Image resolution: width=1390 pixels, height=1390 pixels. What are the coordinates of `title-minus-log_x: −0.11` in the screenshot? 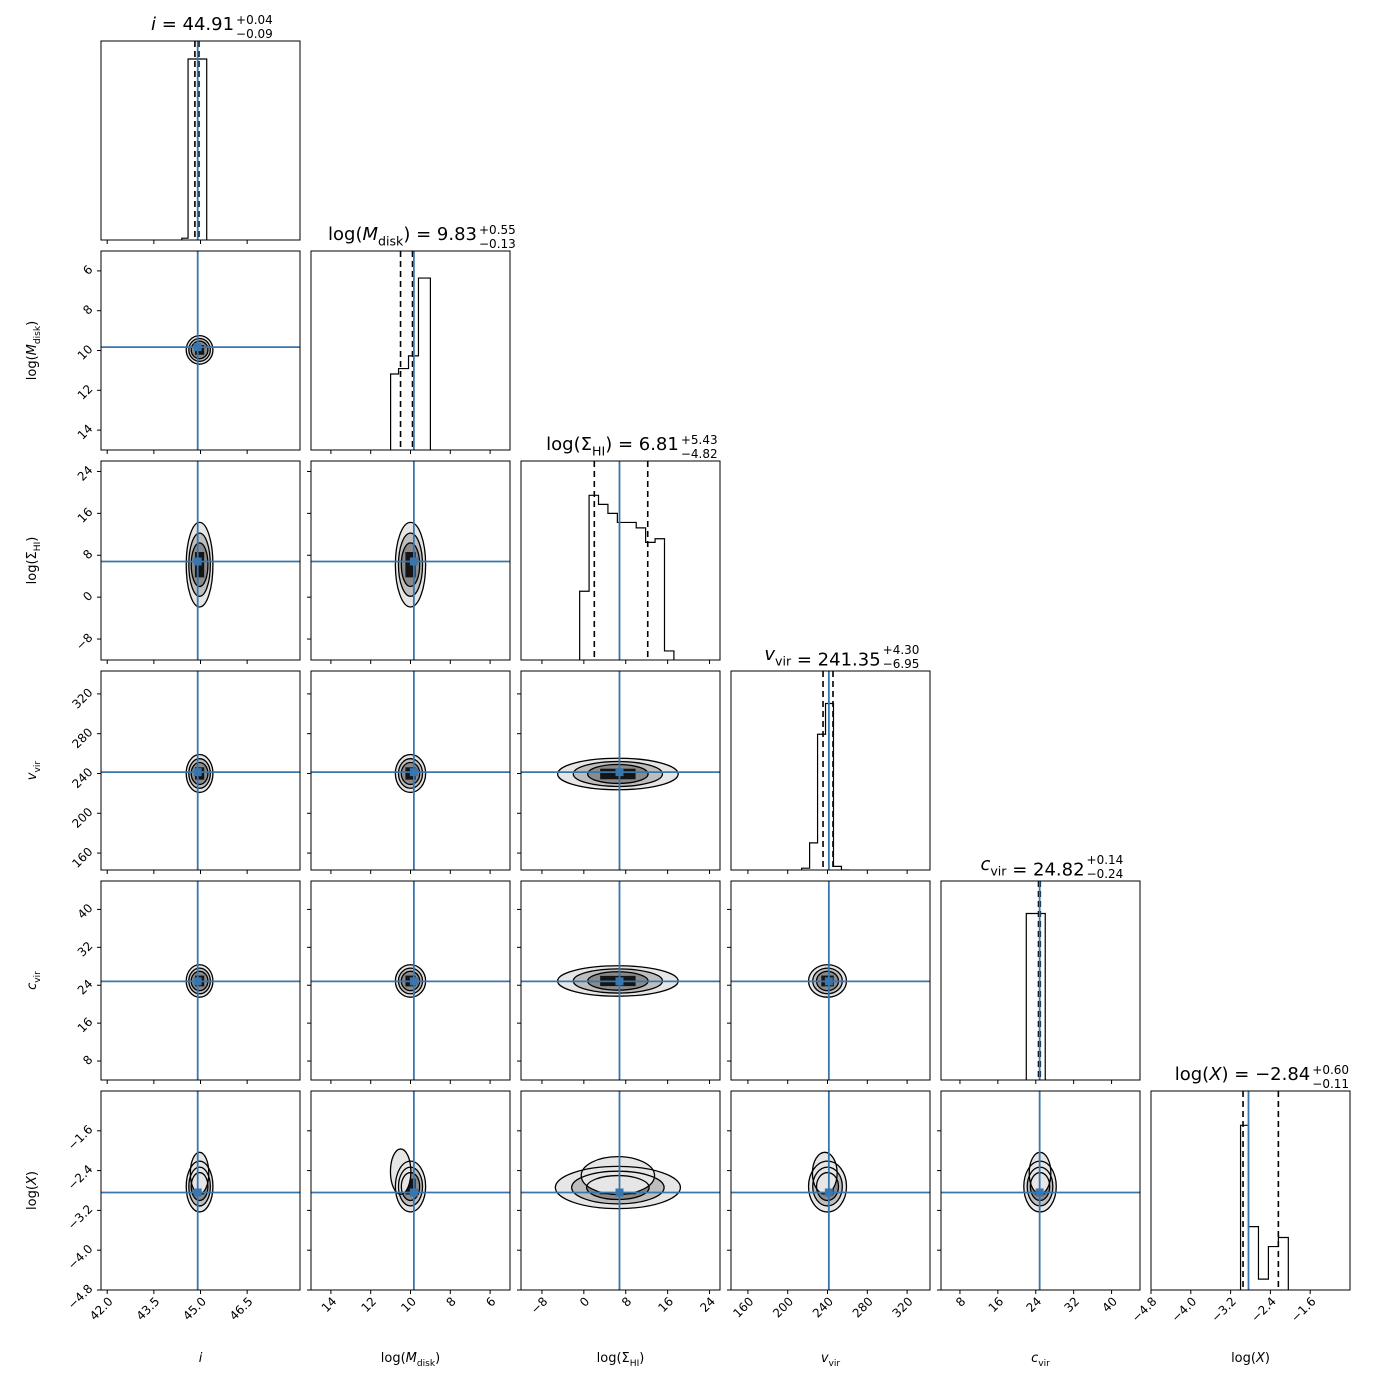 It's located at (1330, 1084).